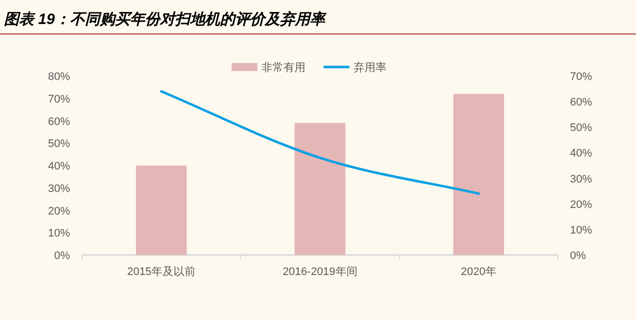 This screenshot has height=320, width=636. Describe the element at coordinates (581, 128) in the screenshot. I see `y2-tick-label: 50%` at that location.